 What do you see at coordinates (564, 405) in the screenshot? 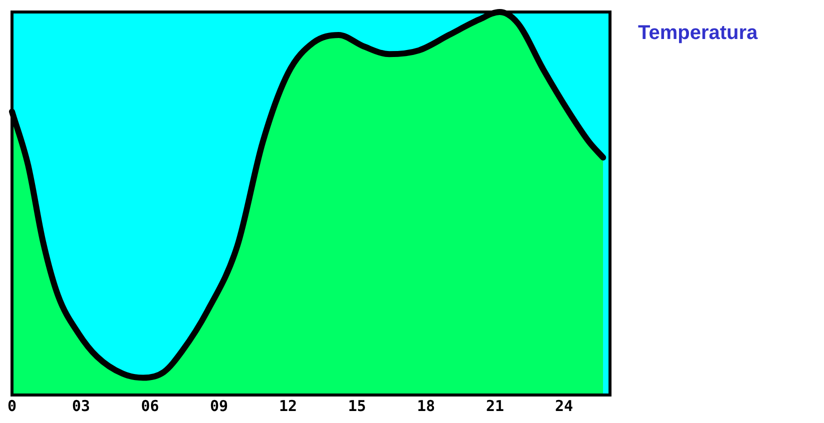
I see `x-tick-label: 24` at bounding box center [564, 405].